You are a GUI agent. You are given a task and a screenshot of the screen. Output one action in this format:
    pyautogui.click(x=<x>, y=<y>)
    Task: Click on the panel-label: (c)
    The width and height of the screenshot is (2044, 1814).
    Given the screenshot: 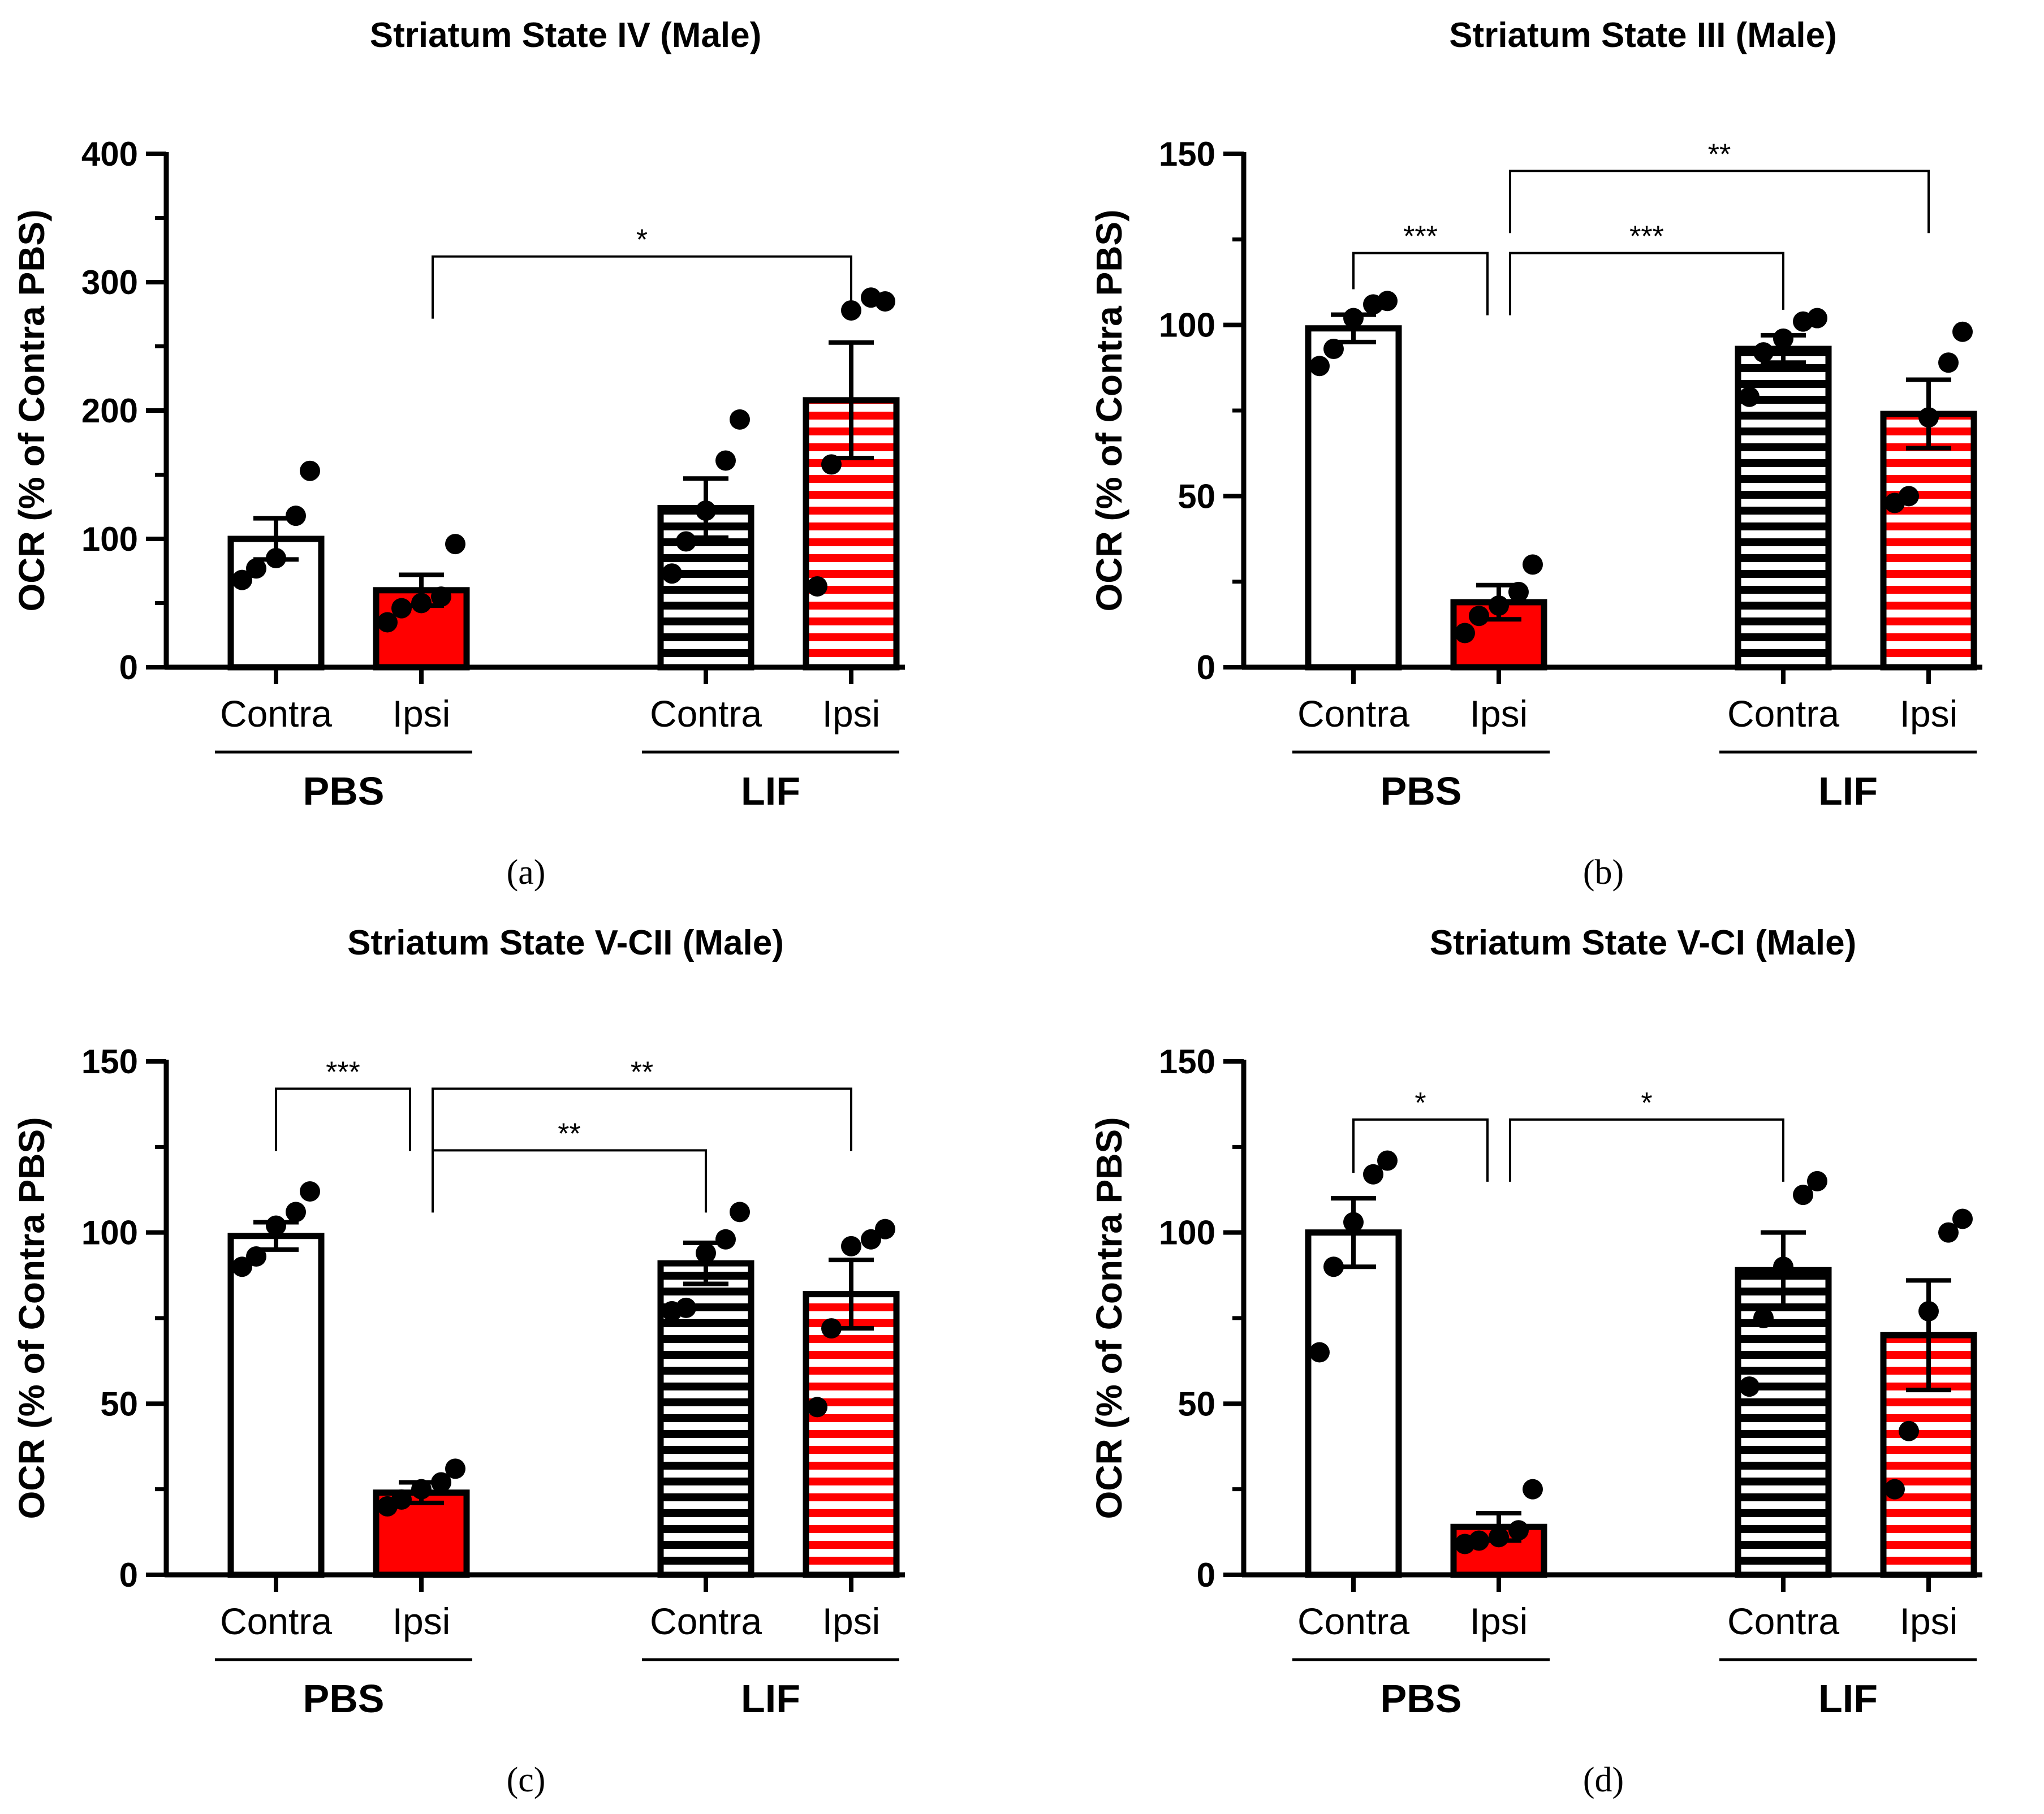 What is the action you would take?
    pyautogui.click(x=526, y=1780)
    